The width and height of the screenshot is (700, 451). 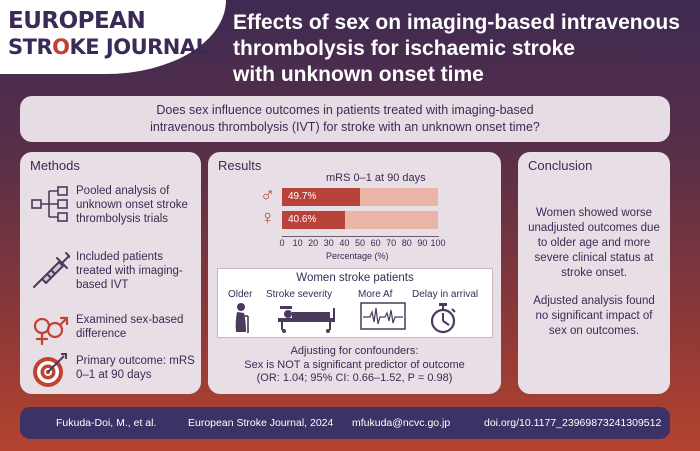 I want to click on bar-label-male: 49.7%, so click(x=302, y=196).